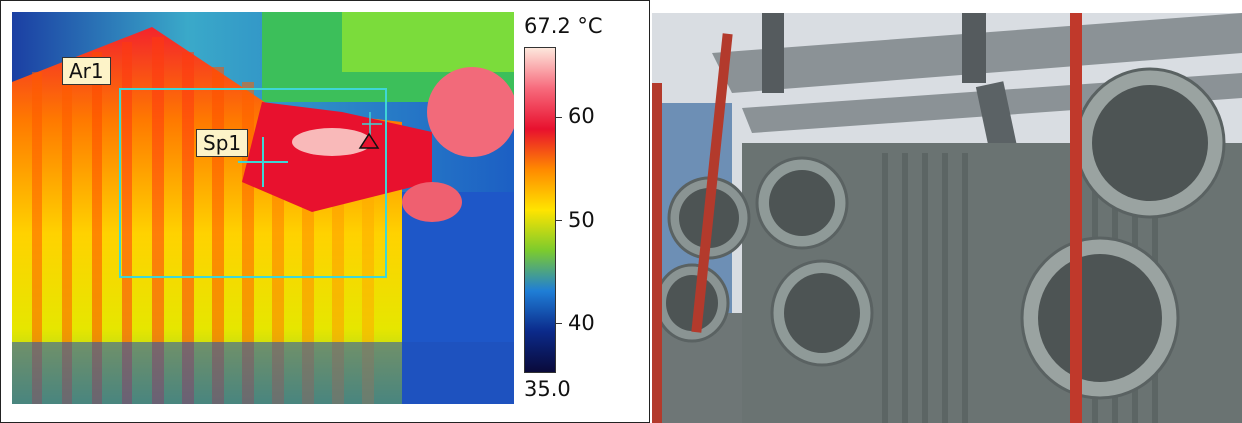  I want to click on tick-label-40: 40, so click(581, 323).